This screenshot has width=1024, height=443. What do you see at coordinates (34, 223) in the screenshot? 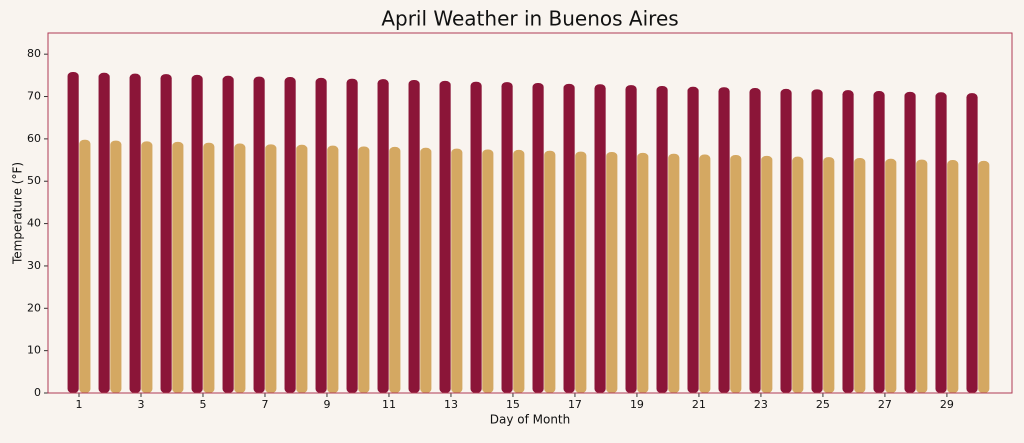
I see `y-tick-label: 40` at bounding box center [34, 223].